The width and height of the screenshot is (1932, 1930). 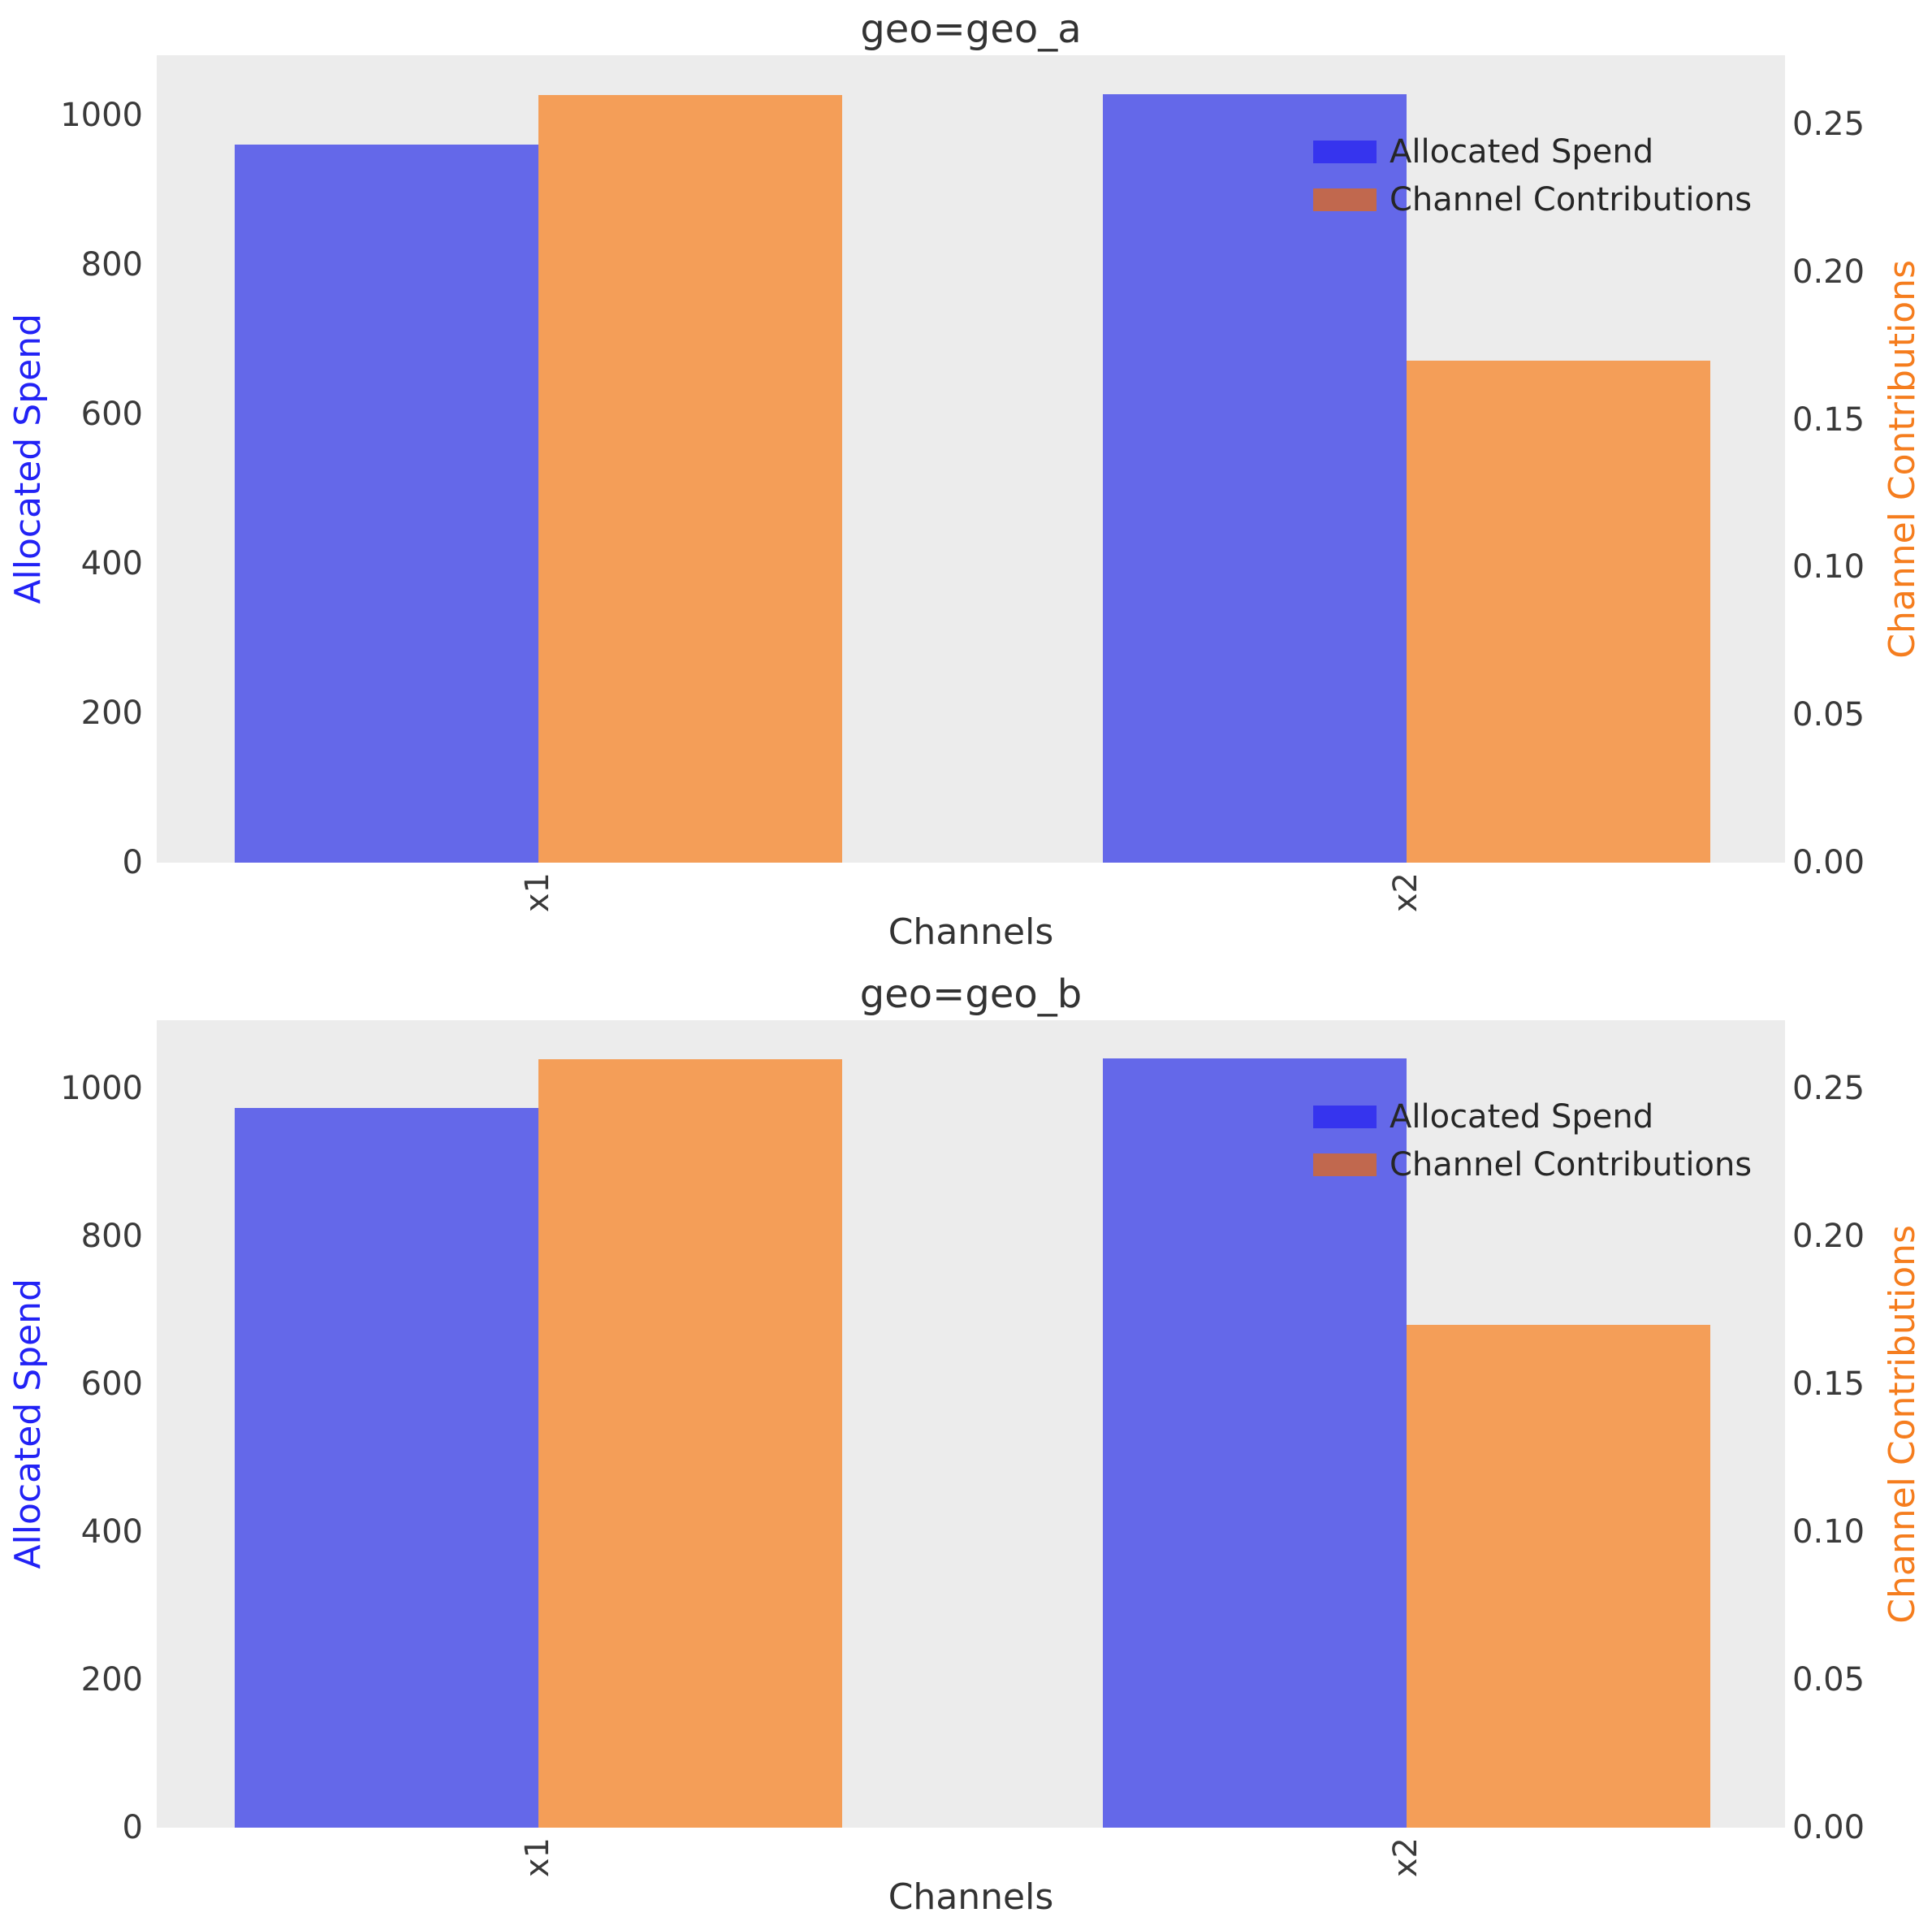 I want to click on chart-title: geo=geo_a, so click(x=971, y=29).